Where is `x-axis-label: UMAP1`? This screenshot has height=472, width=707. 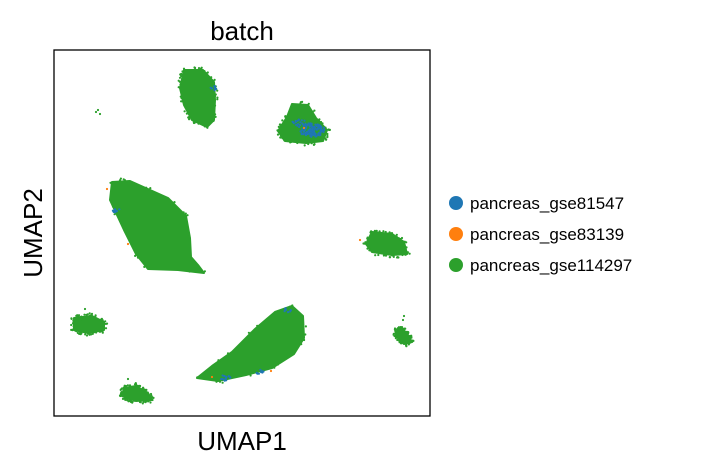 x-axis-label: UMAP1 is located at coordinates (242, 441).